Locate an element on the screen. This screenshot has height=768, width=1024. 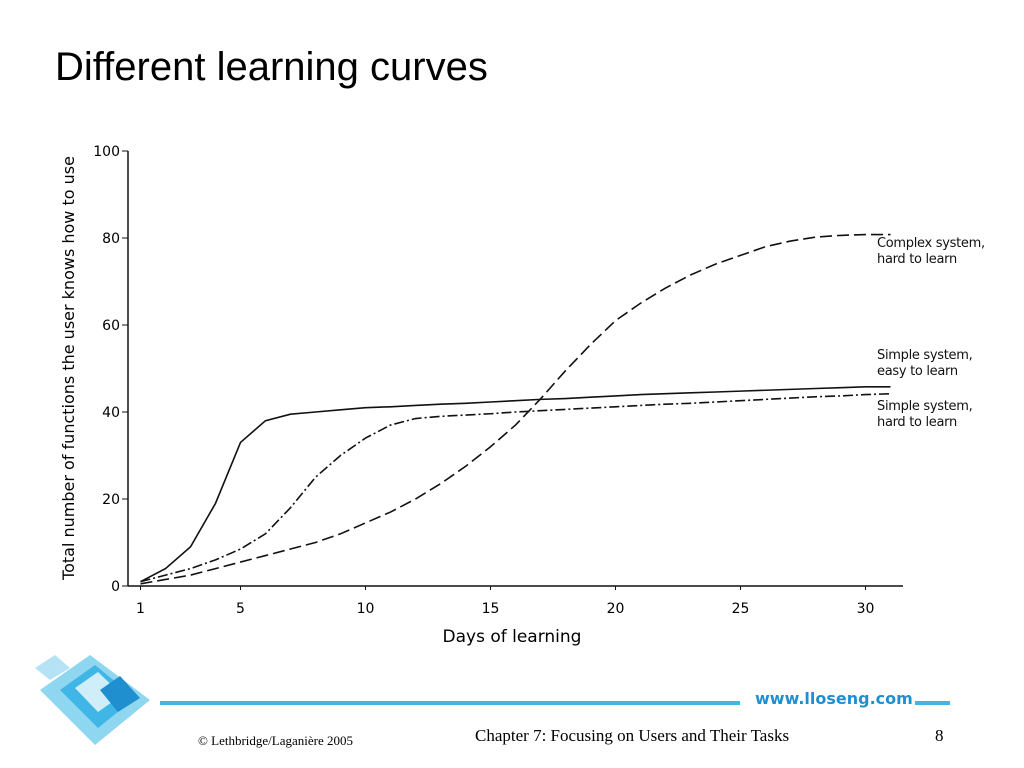
x-tick-label: 20 is located at coordinates (616, 609).